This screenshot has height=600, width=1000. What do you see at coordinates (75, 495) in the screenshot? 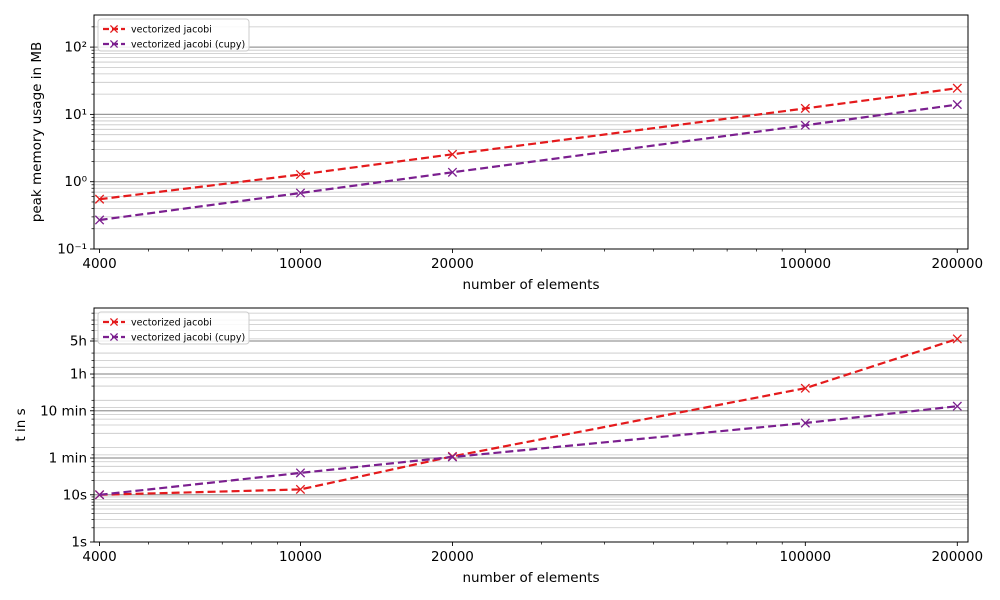
I see `y-tick-label: 10s` at bounding box center [75, 495].